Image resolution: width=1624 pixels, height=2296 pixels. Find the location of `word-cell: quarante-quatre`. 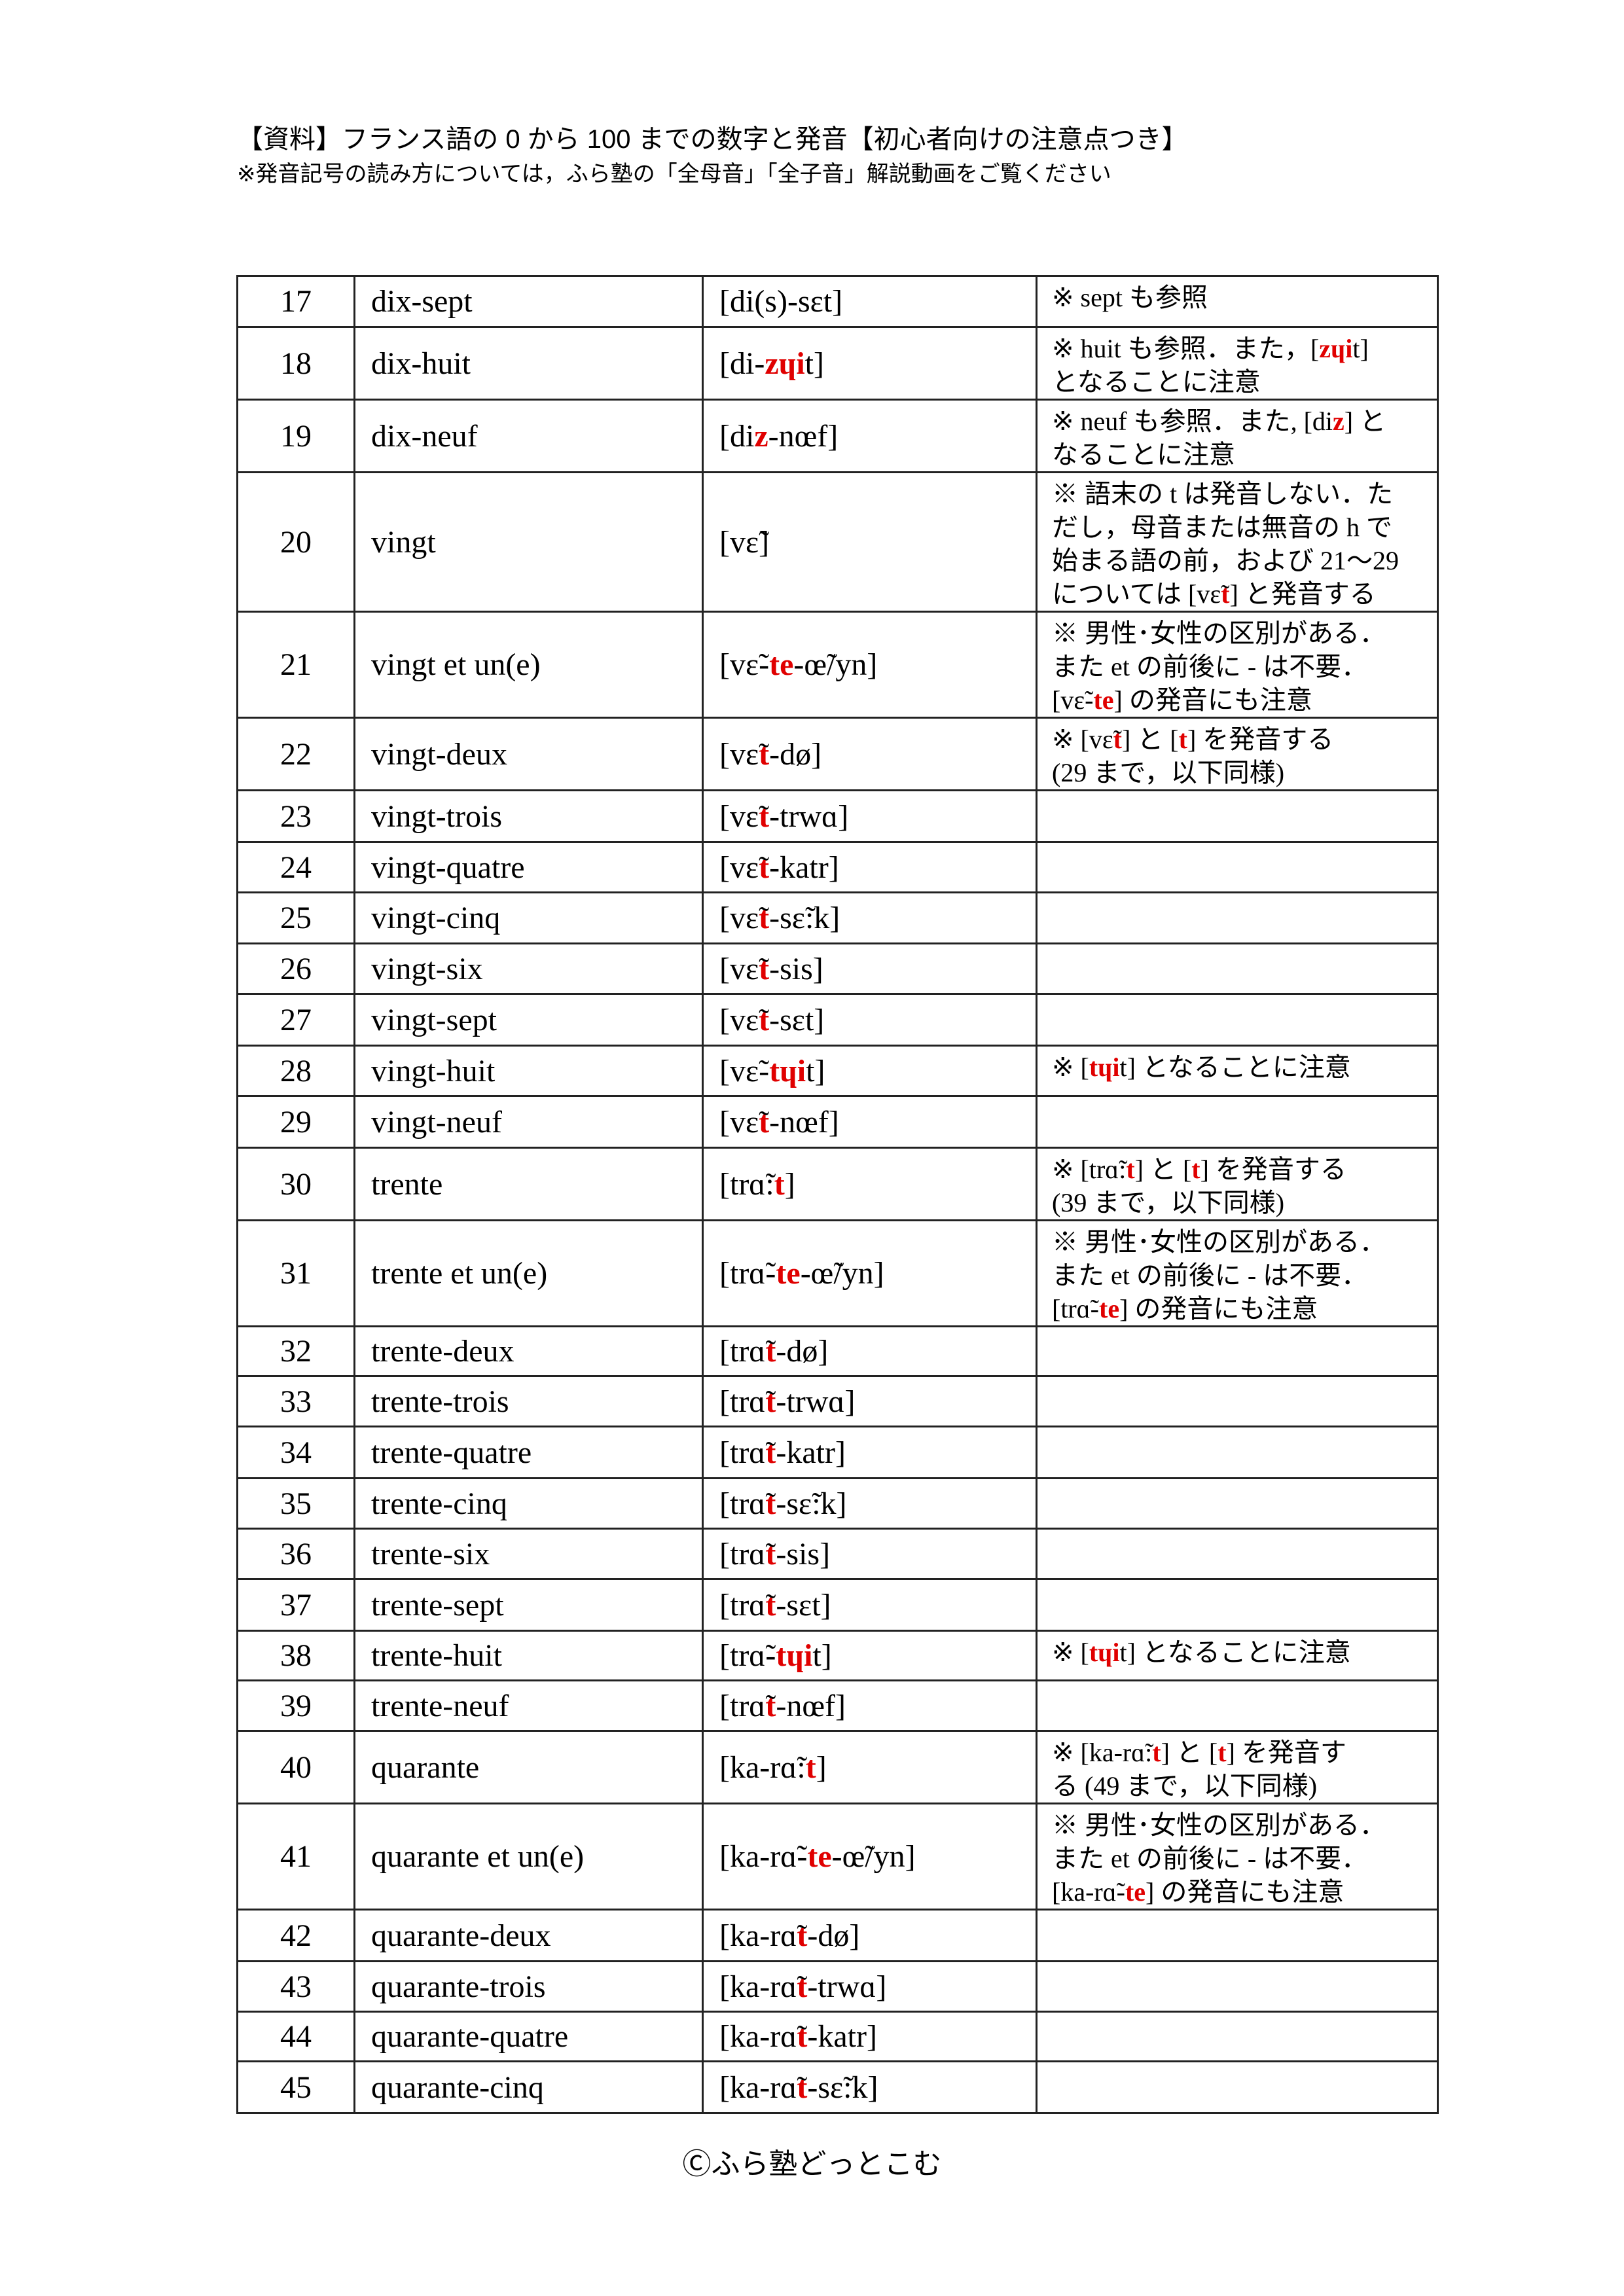

word-cell: quarante-quatre is located at coordinates (528, 2036).